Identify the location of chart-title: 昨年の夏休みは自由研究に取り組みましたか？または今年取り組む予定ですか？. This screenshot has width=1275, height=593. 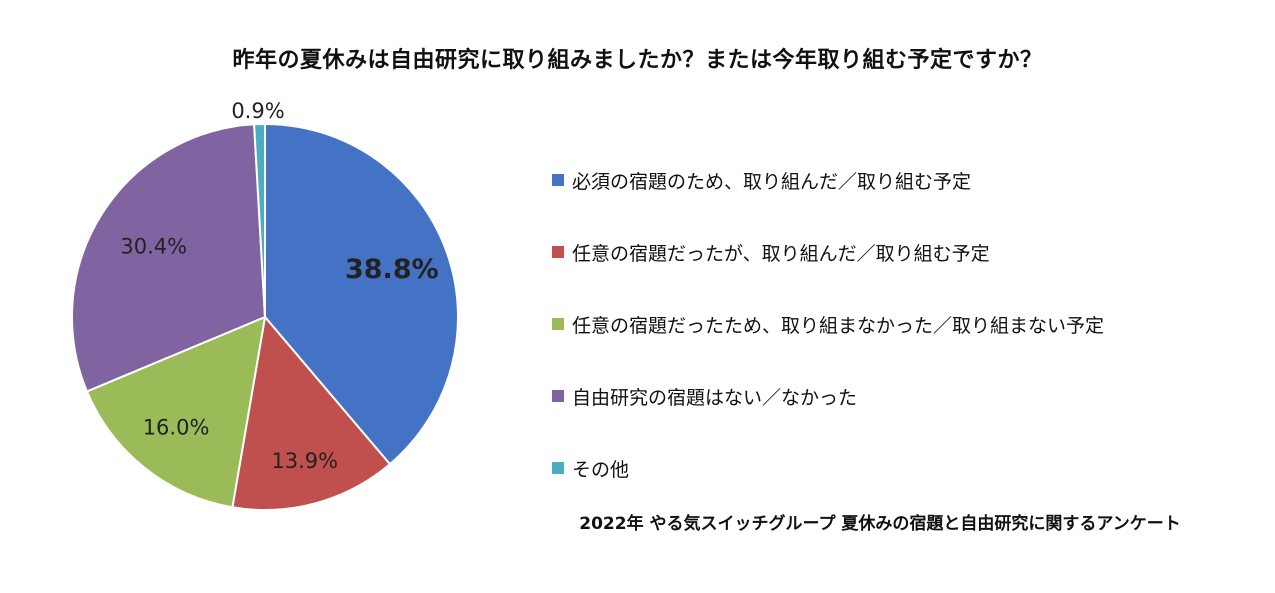
(637, 60).